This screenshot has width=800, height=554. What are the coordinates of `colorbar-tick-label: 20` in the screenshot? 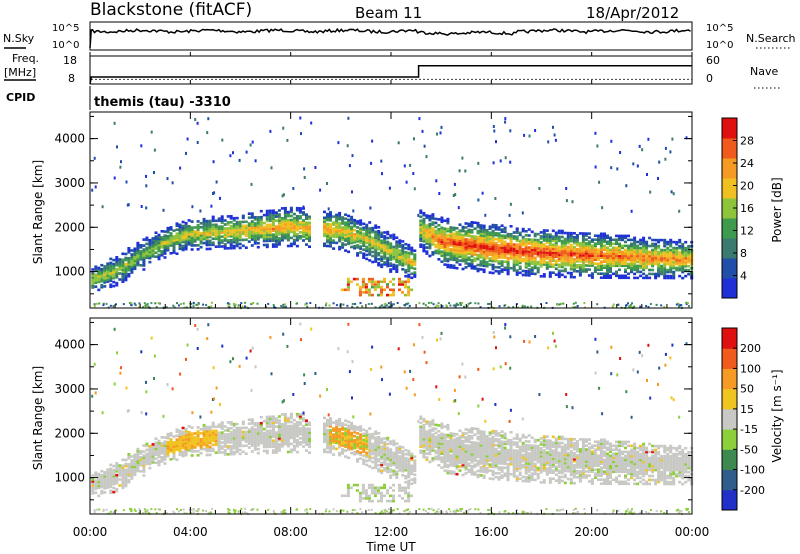 It's located at (747, 186).